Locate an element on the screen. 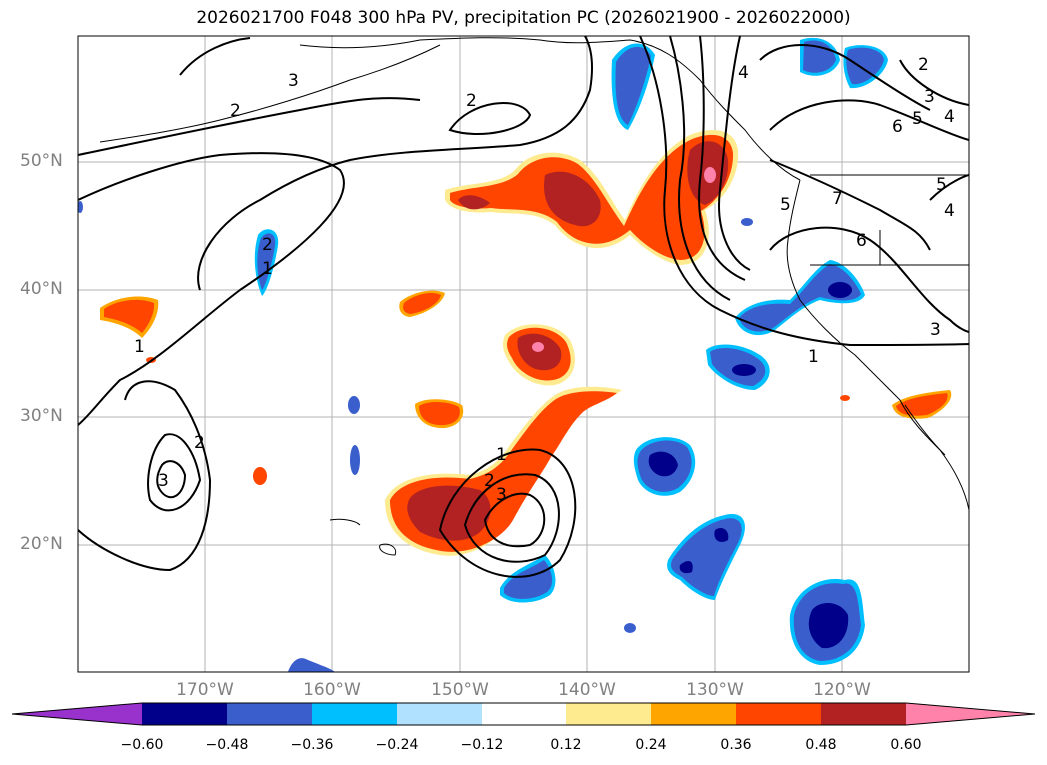 Image resolution: width=1047 pixels, height=765 pixels. lon-label: 130°W is located at coordinates (715, 690).